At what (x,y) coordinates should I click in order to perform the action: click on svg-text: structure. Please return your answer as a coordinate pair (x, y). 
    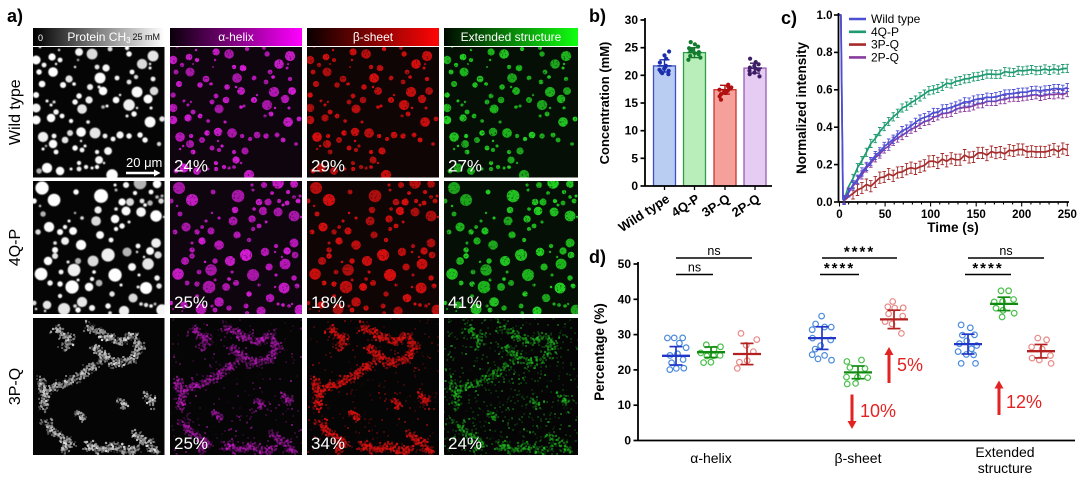
    Looking at the image, I should click on (1005, 468).